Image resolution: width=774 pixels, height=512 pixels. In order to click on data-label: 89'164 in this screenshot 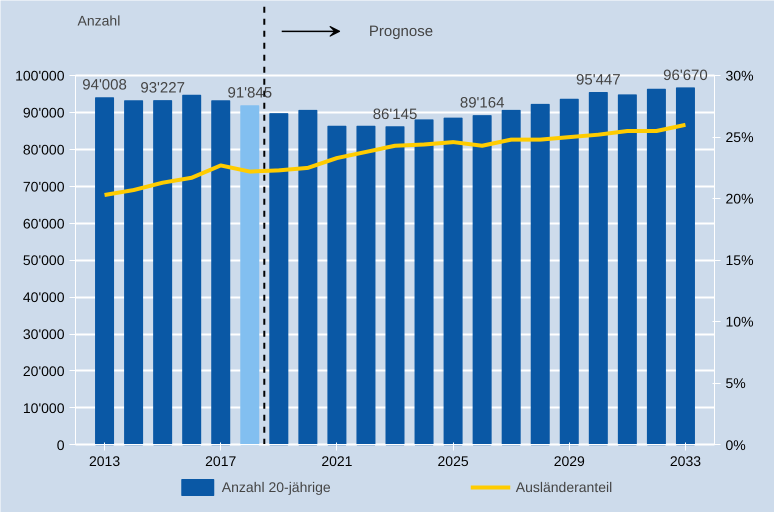, I will do `click(482, 103)`.